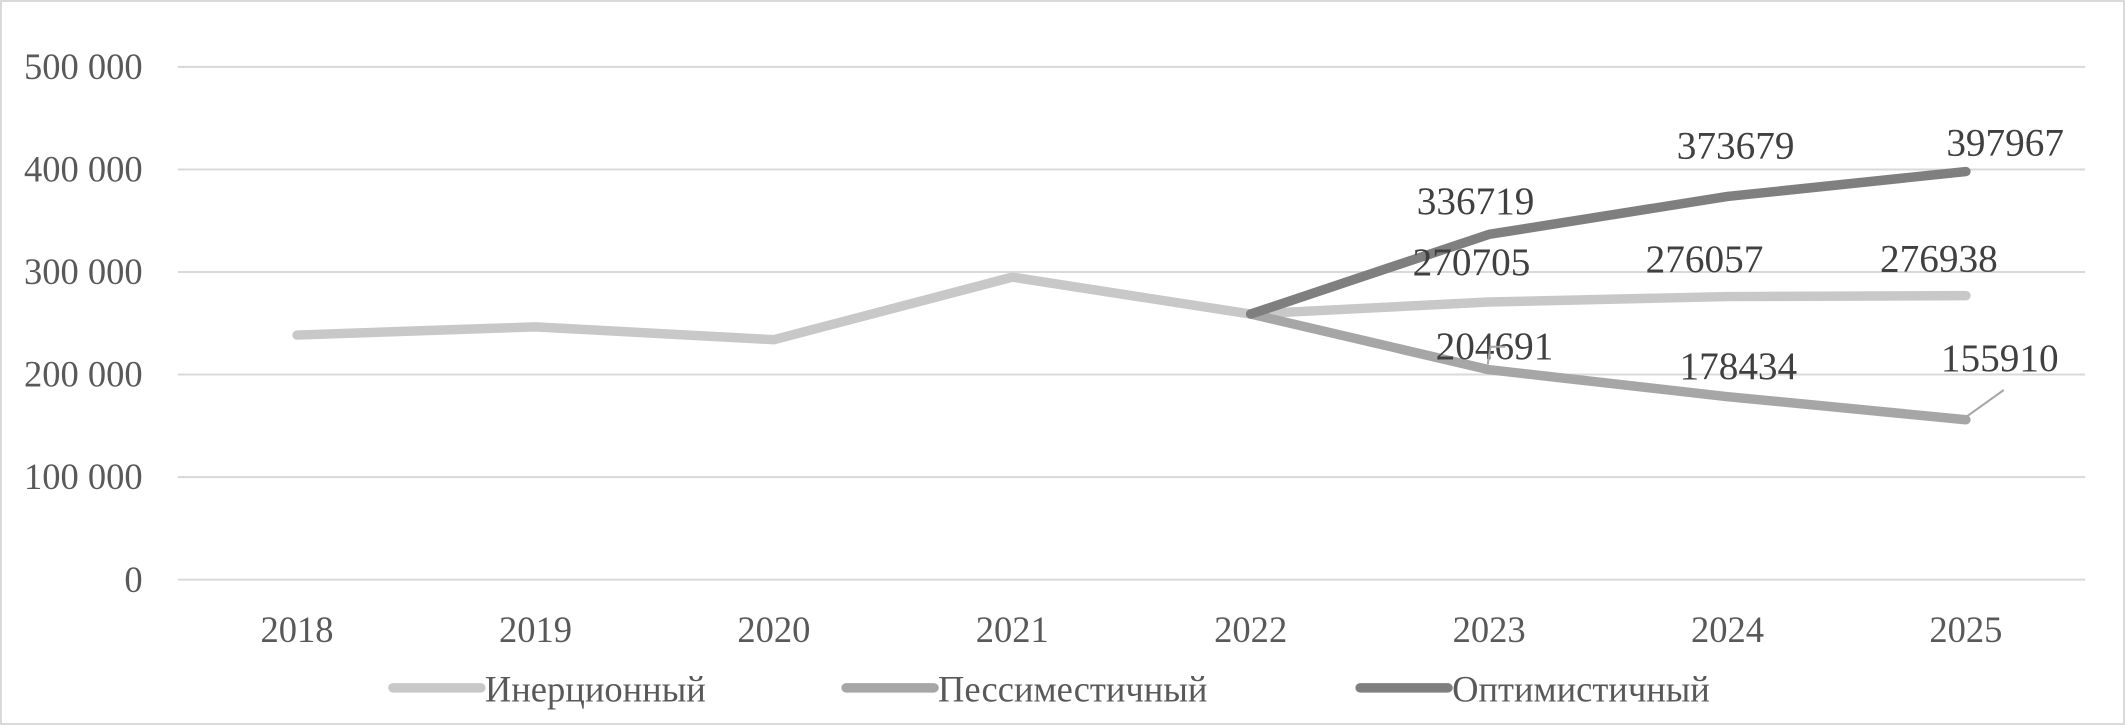 This screenshot has width=2125, height=725. I want to click on x-tick-label: 2023, so click(1489, 629).